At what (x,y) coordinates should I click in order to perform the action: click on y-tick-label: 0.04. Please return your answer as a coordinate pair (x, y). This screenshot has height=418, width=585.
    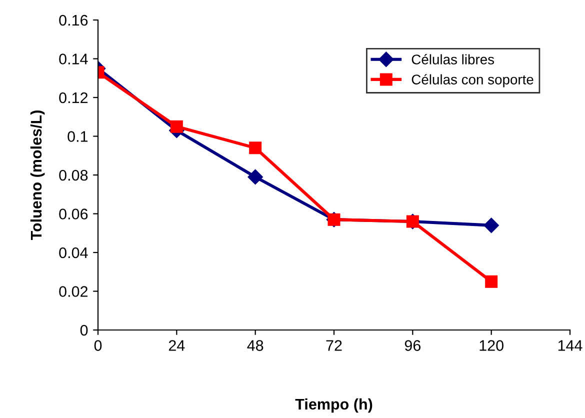
    Looking at the image, I should click on (73, 252).